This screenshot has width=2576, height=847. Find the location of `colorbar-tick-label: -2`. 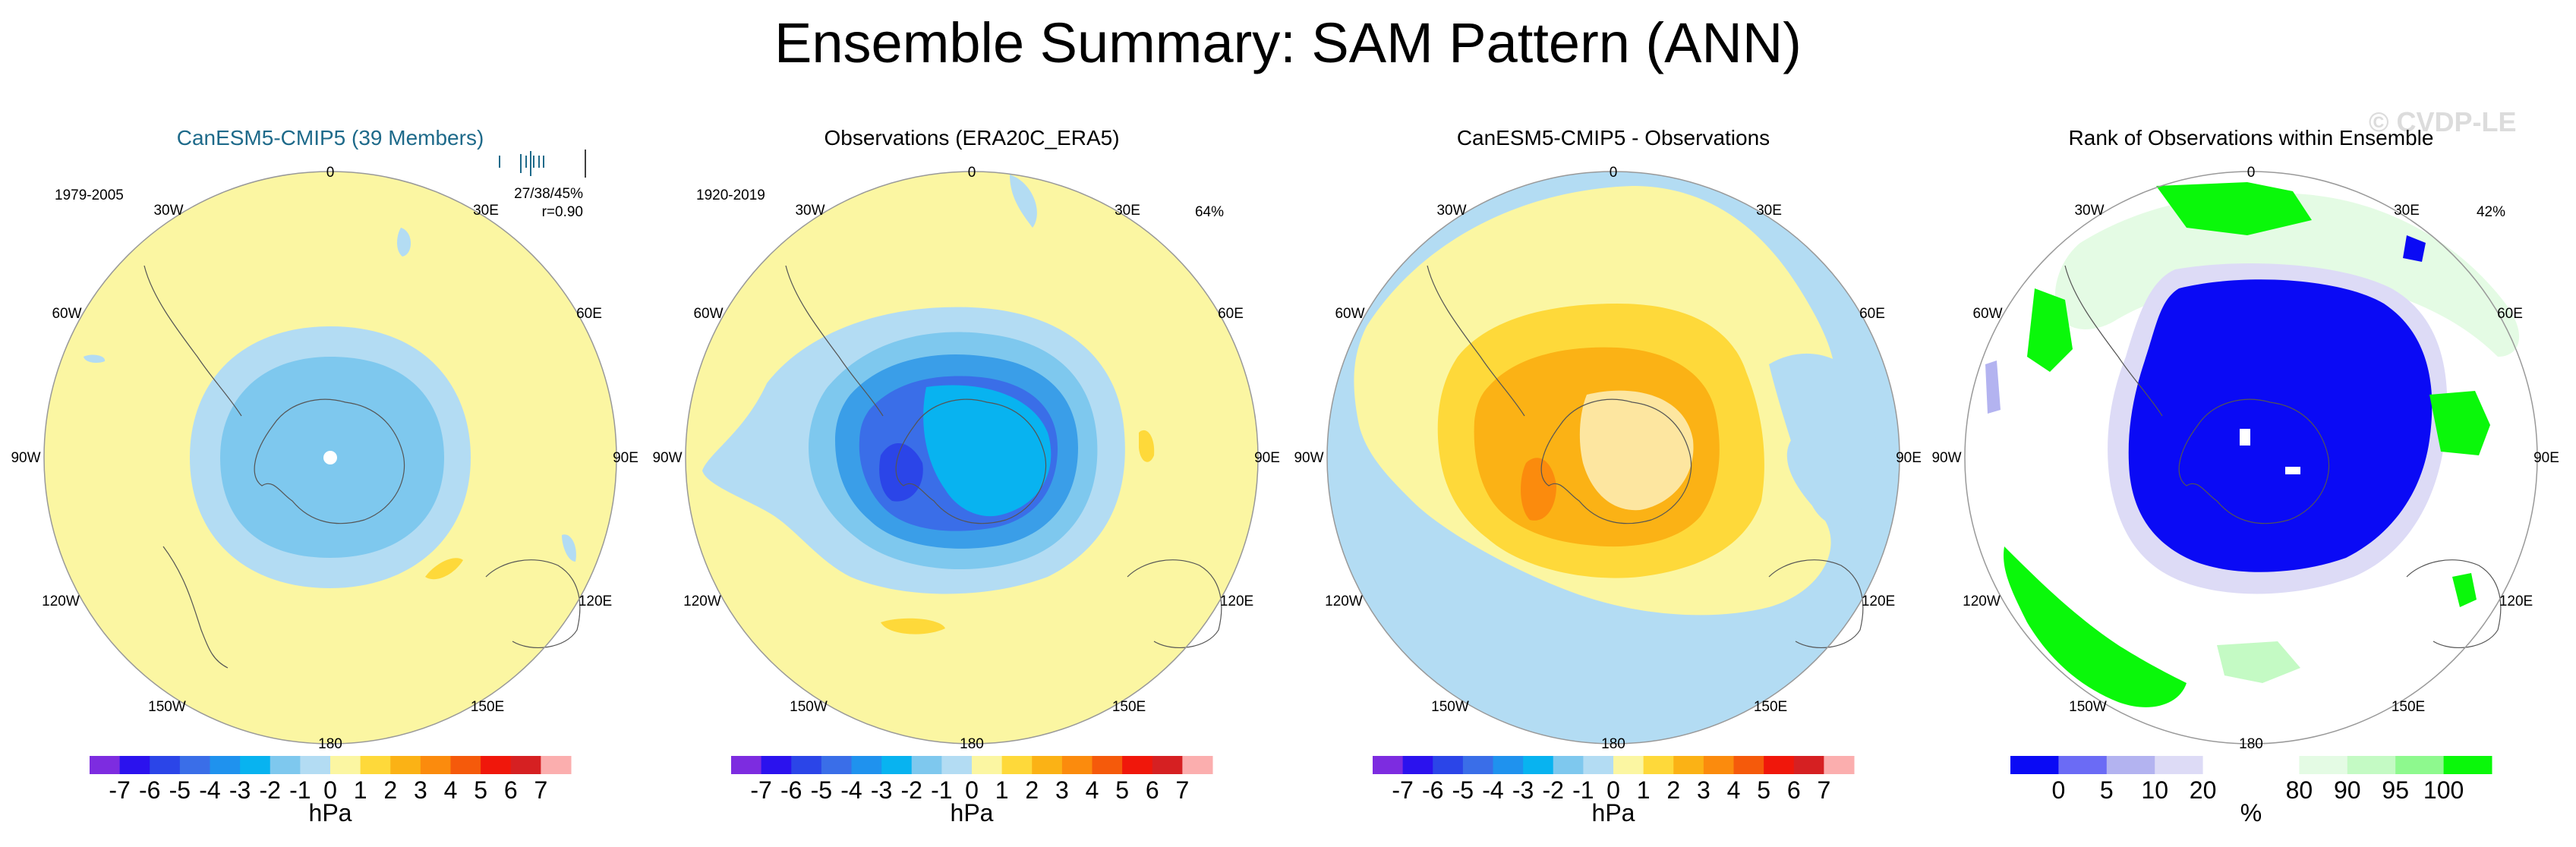

colorbar-tick-label: -2 is located at coordinates (1553, 790).